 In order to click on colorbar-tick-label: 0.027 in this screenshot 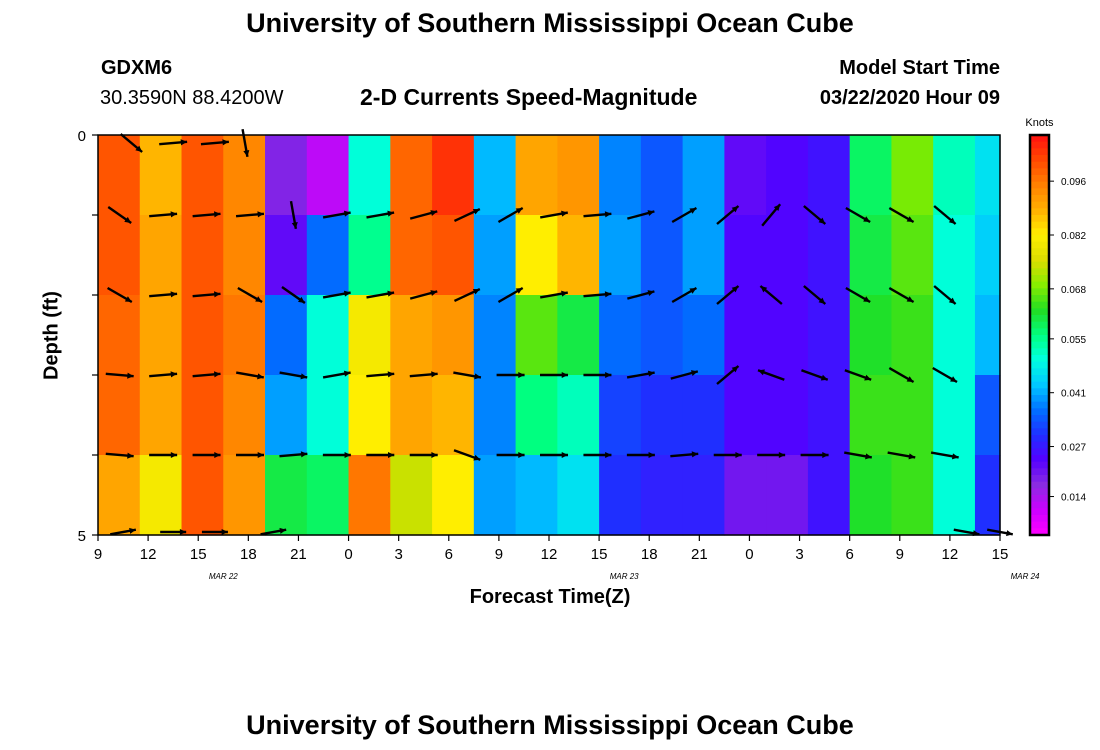, I will do `click(1073, 448)`.